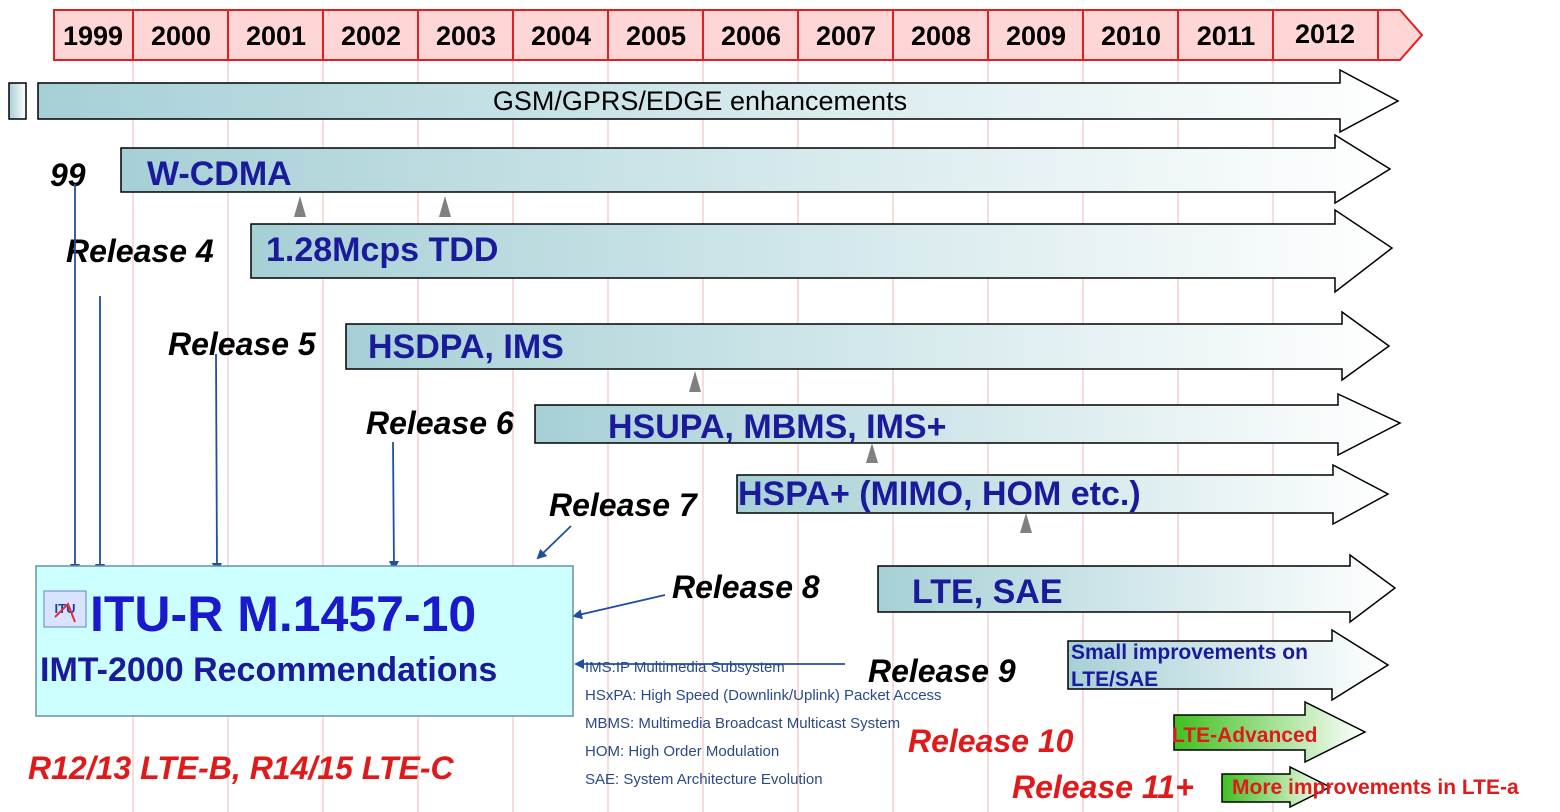  What do you see at coordinates (1375, 787) in the screenshot?
I see `bar-more-improvements-label: More improvements in LTE-a` at bounding box center [1375, 787].